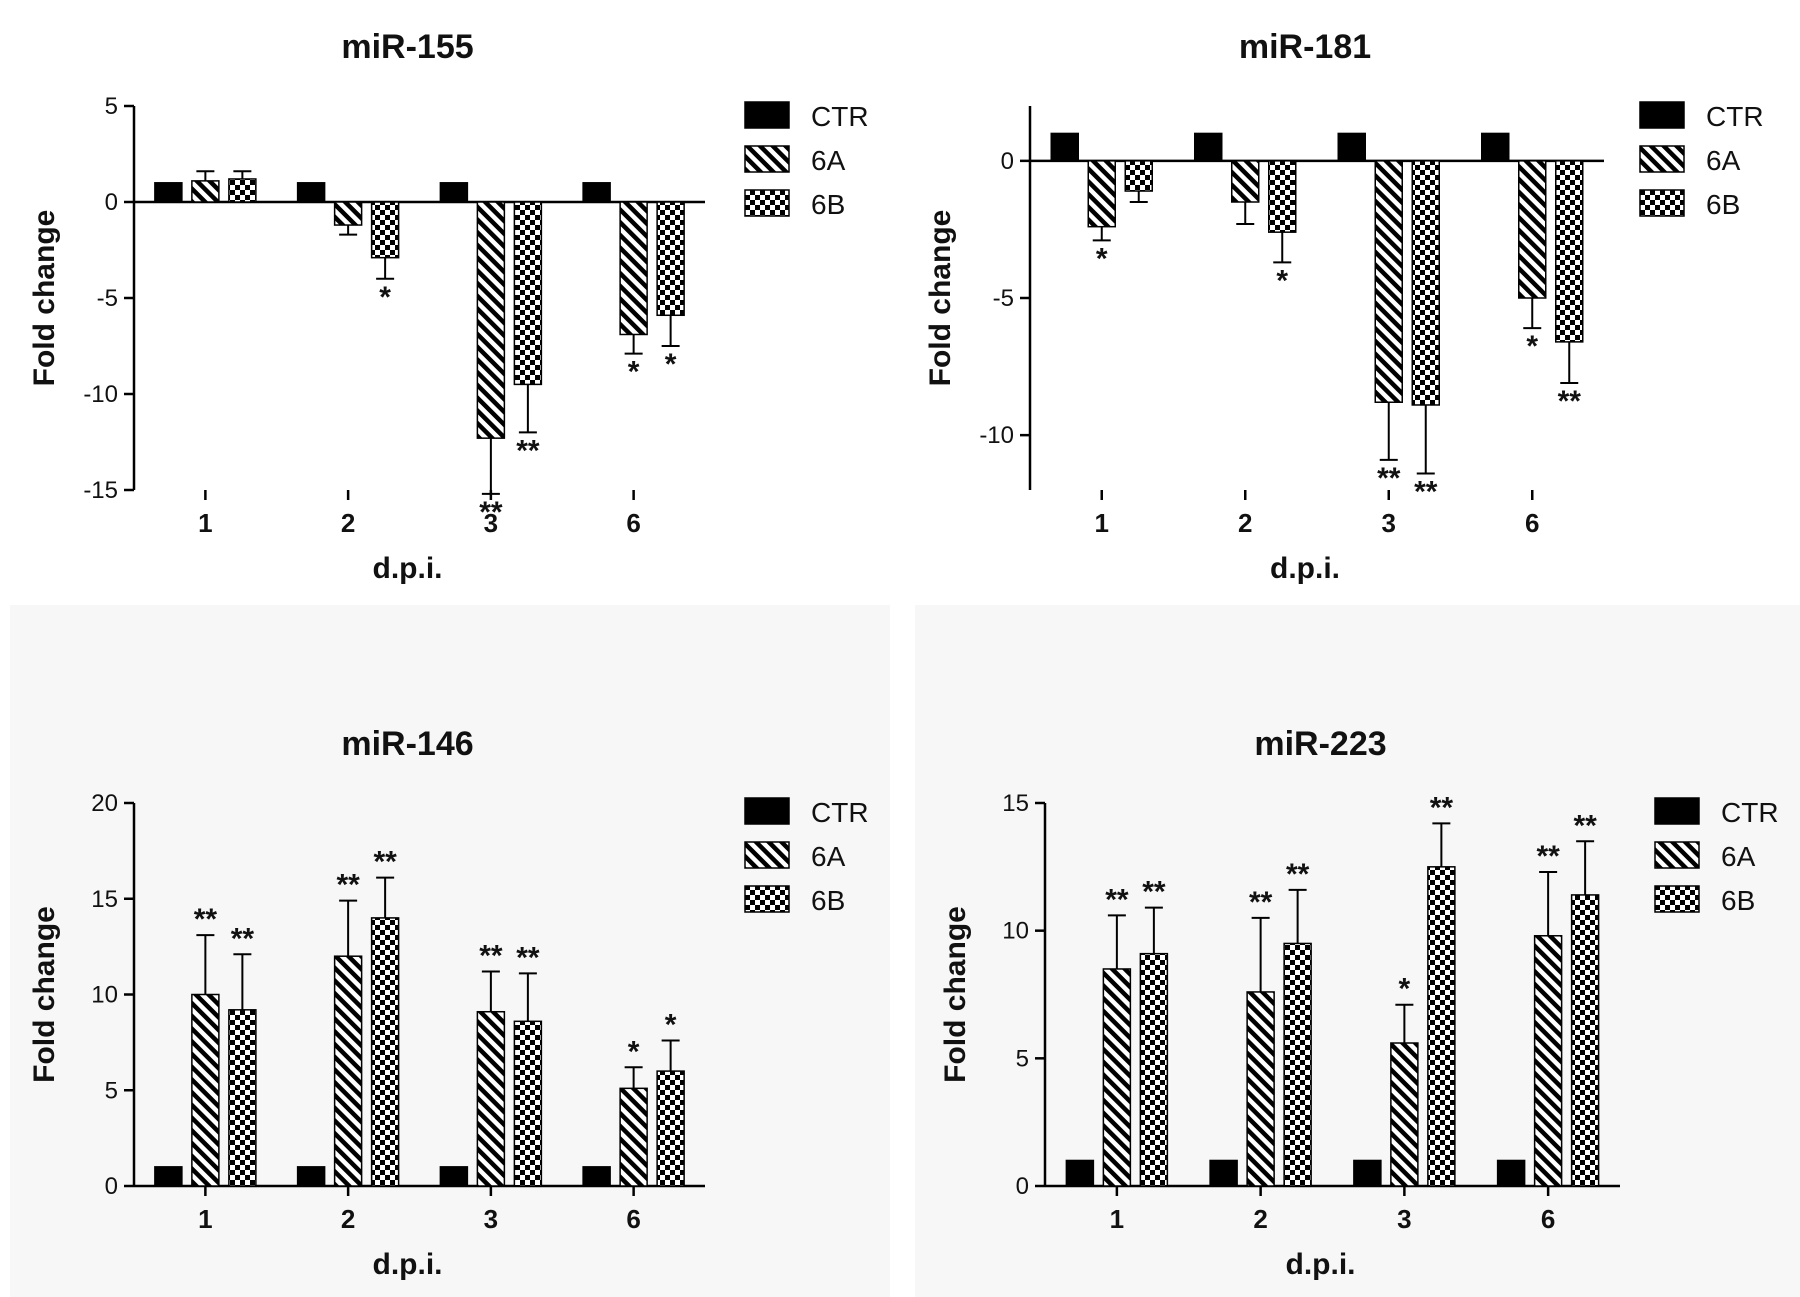 The width and height of the screenshot is (1800, 1297). Describe the element at coordinates (491, 523) in the screenshot. I see `x-tick-label: 3` at that location.